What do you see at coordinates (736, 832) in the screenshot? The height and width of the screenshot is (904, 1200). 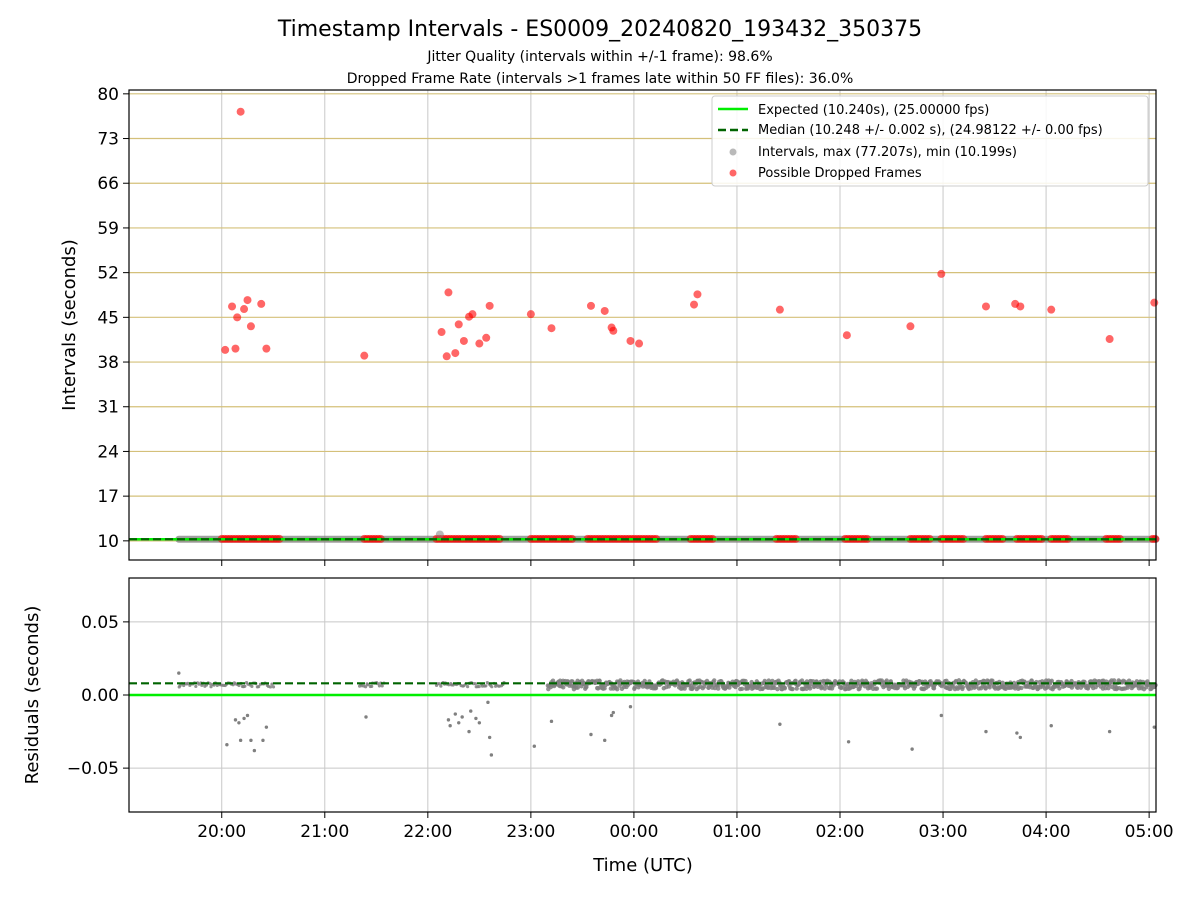 I see `xtick-label: 01:00` at bounding box center [736, 832].